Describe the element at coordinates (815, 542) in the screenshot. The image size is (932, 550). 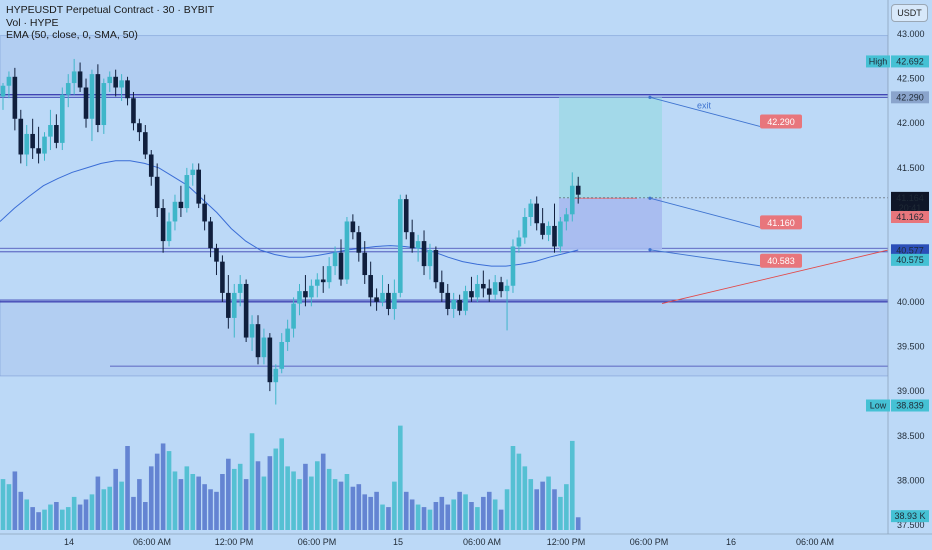
I see `time-tick-label: 06:00 AM` at that location.